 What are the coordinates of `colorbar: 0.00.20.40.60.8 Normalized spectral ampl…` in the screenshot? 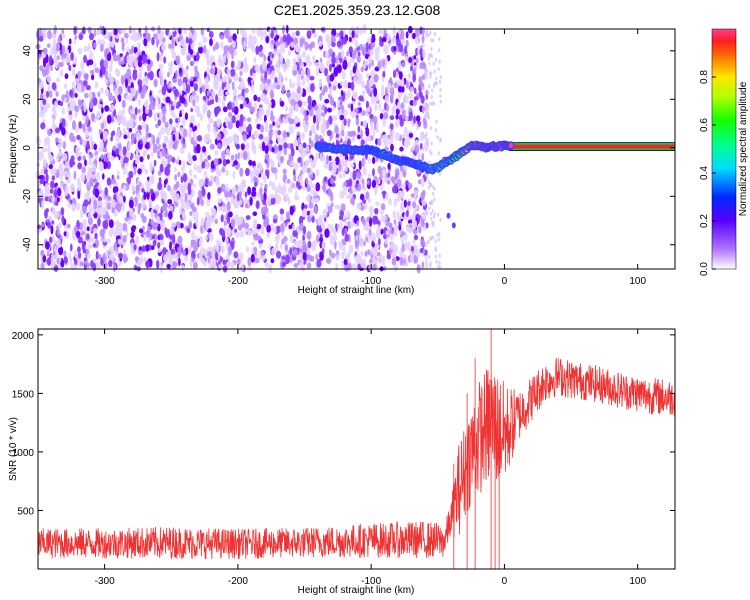 It's located at (724, 152).